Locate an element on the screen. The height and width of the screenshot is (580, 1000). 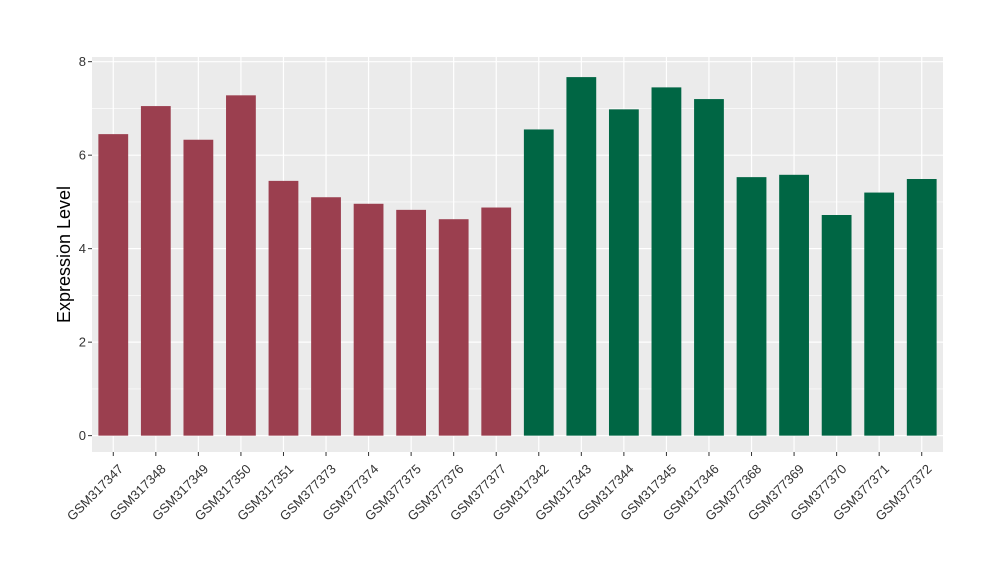
y-tick-label: 6 is located at coordinates (82, 155).